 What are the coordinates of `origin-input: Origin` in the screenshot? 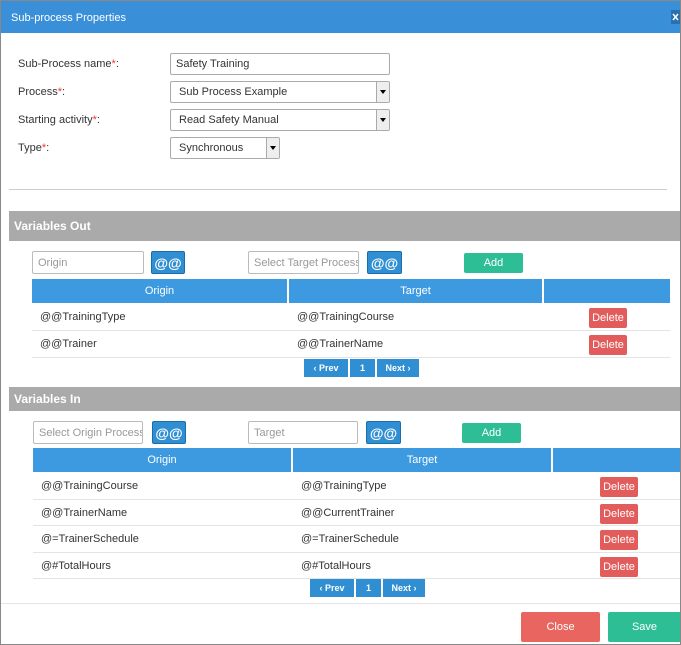 It's located at (88, 262).